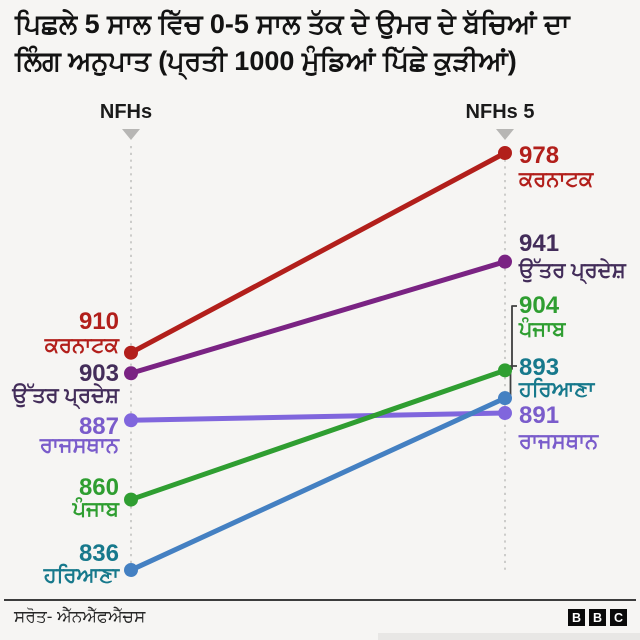  What do you see at coordinates (509, 636) in the screenshot?
I see `bottom-edge-strip` at bounding box center [509, 636].